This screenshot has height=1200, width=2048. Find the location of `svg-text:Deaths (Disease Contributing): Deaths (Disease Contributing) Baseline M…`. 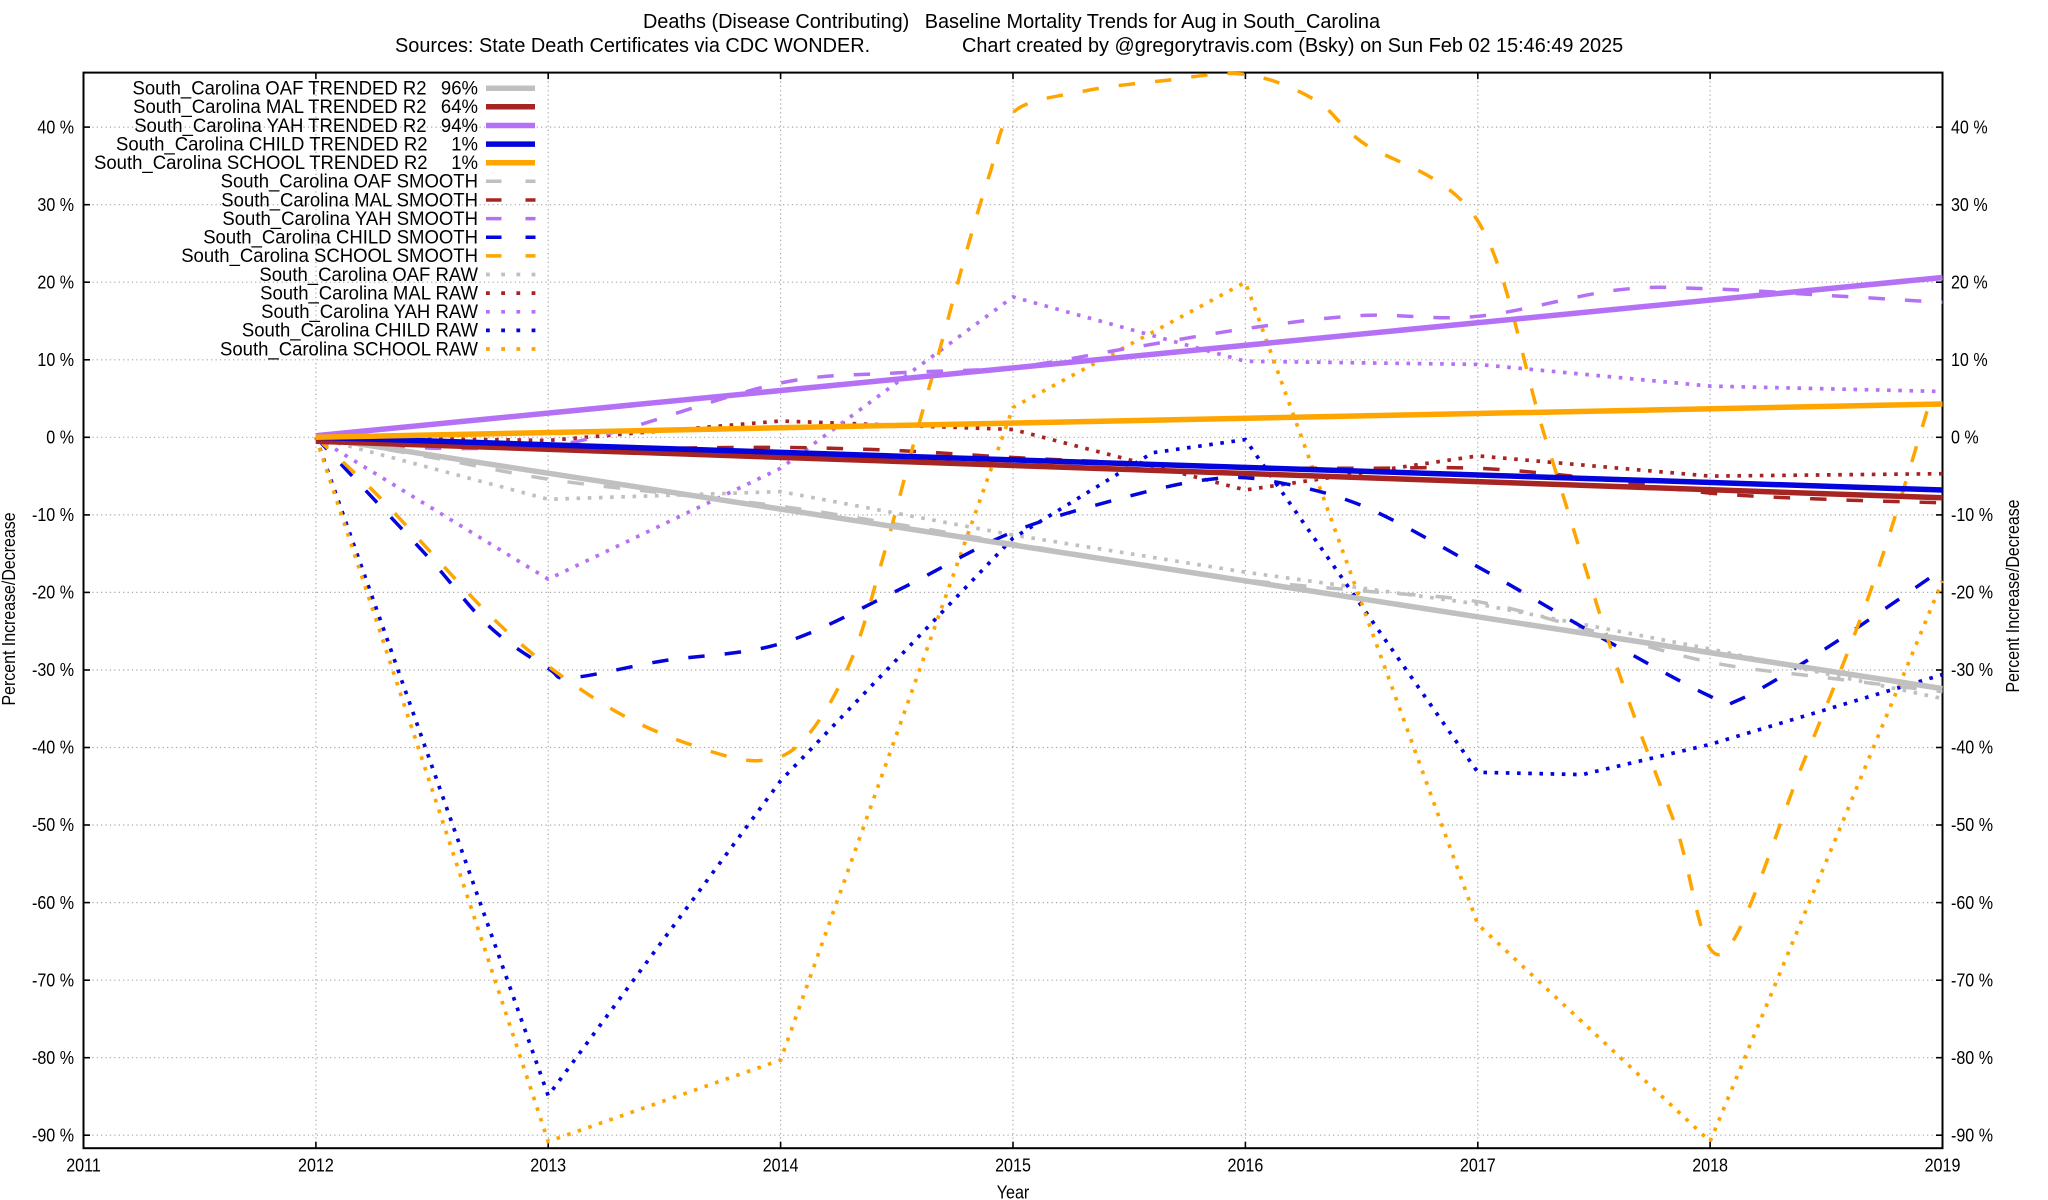

svg-text:Deaths (Disease Contributing): Deaths (Disease Contributing) Baseline M… is located at coordinates (1012, 22).